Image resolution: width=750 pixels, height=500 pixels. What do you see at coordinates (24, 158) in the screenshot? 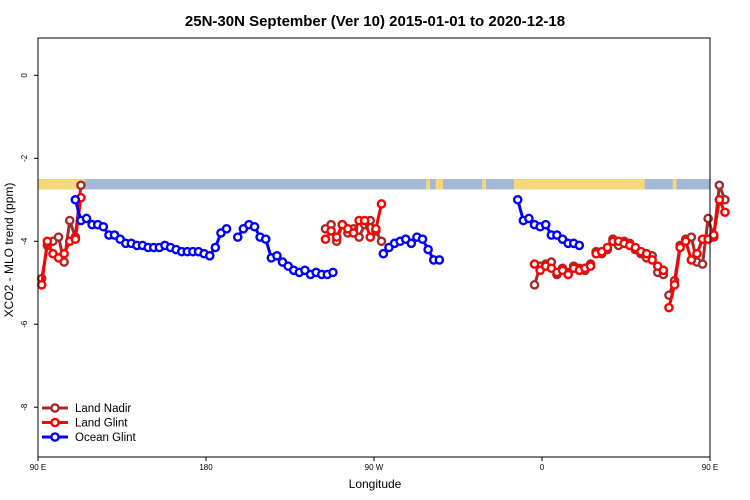
I see `y-tick-label: -2` at bounding box center [24, 158].